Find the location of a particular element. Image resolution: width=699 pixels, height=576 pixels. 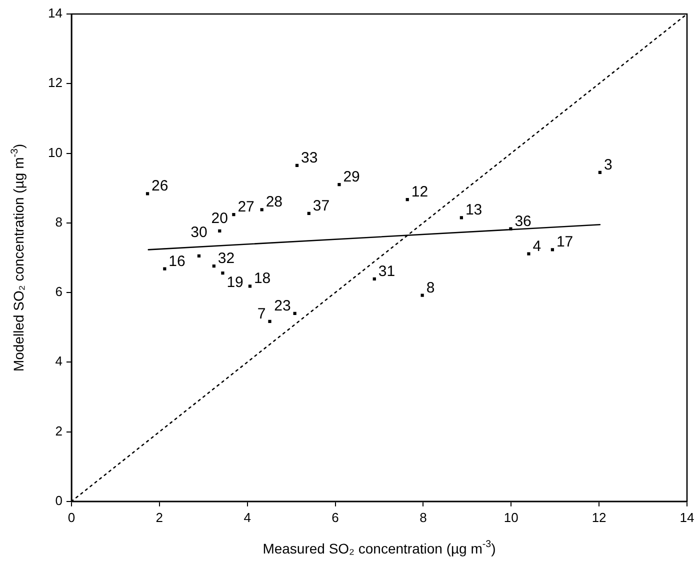

annotation: 19 is located at coordinates (235, 283).